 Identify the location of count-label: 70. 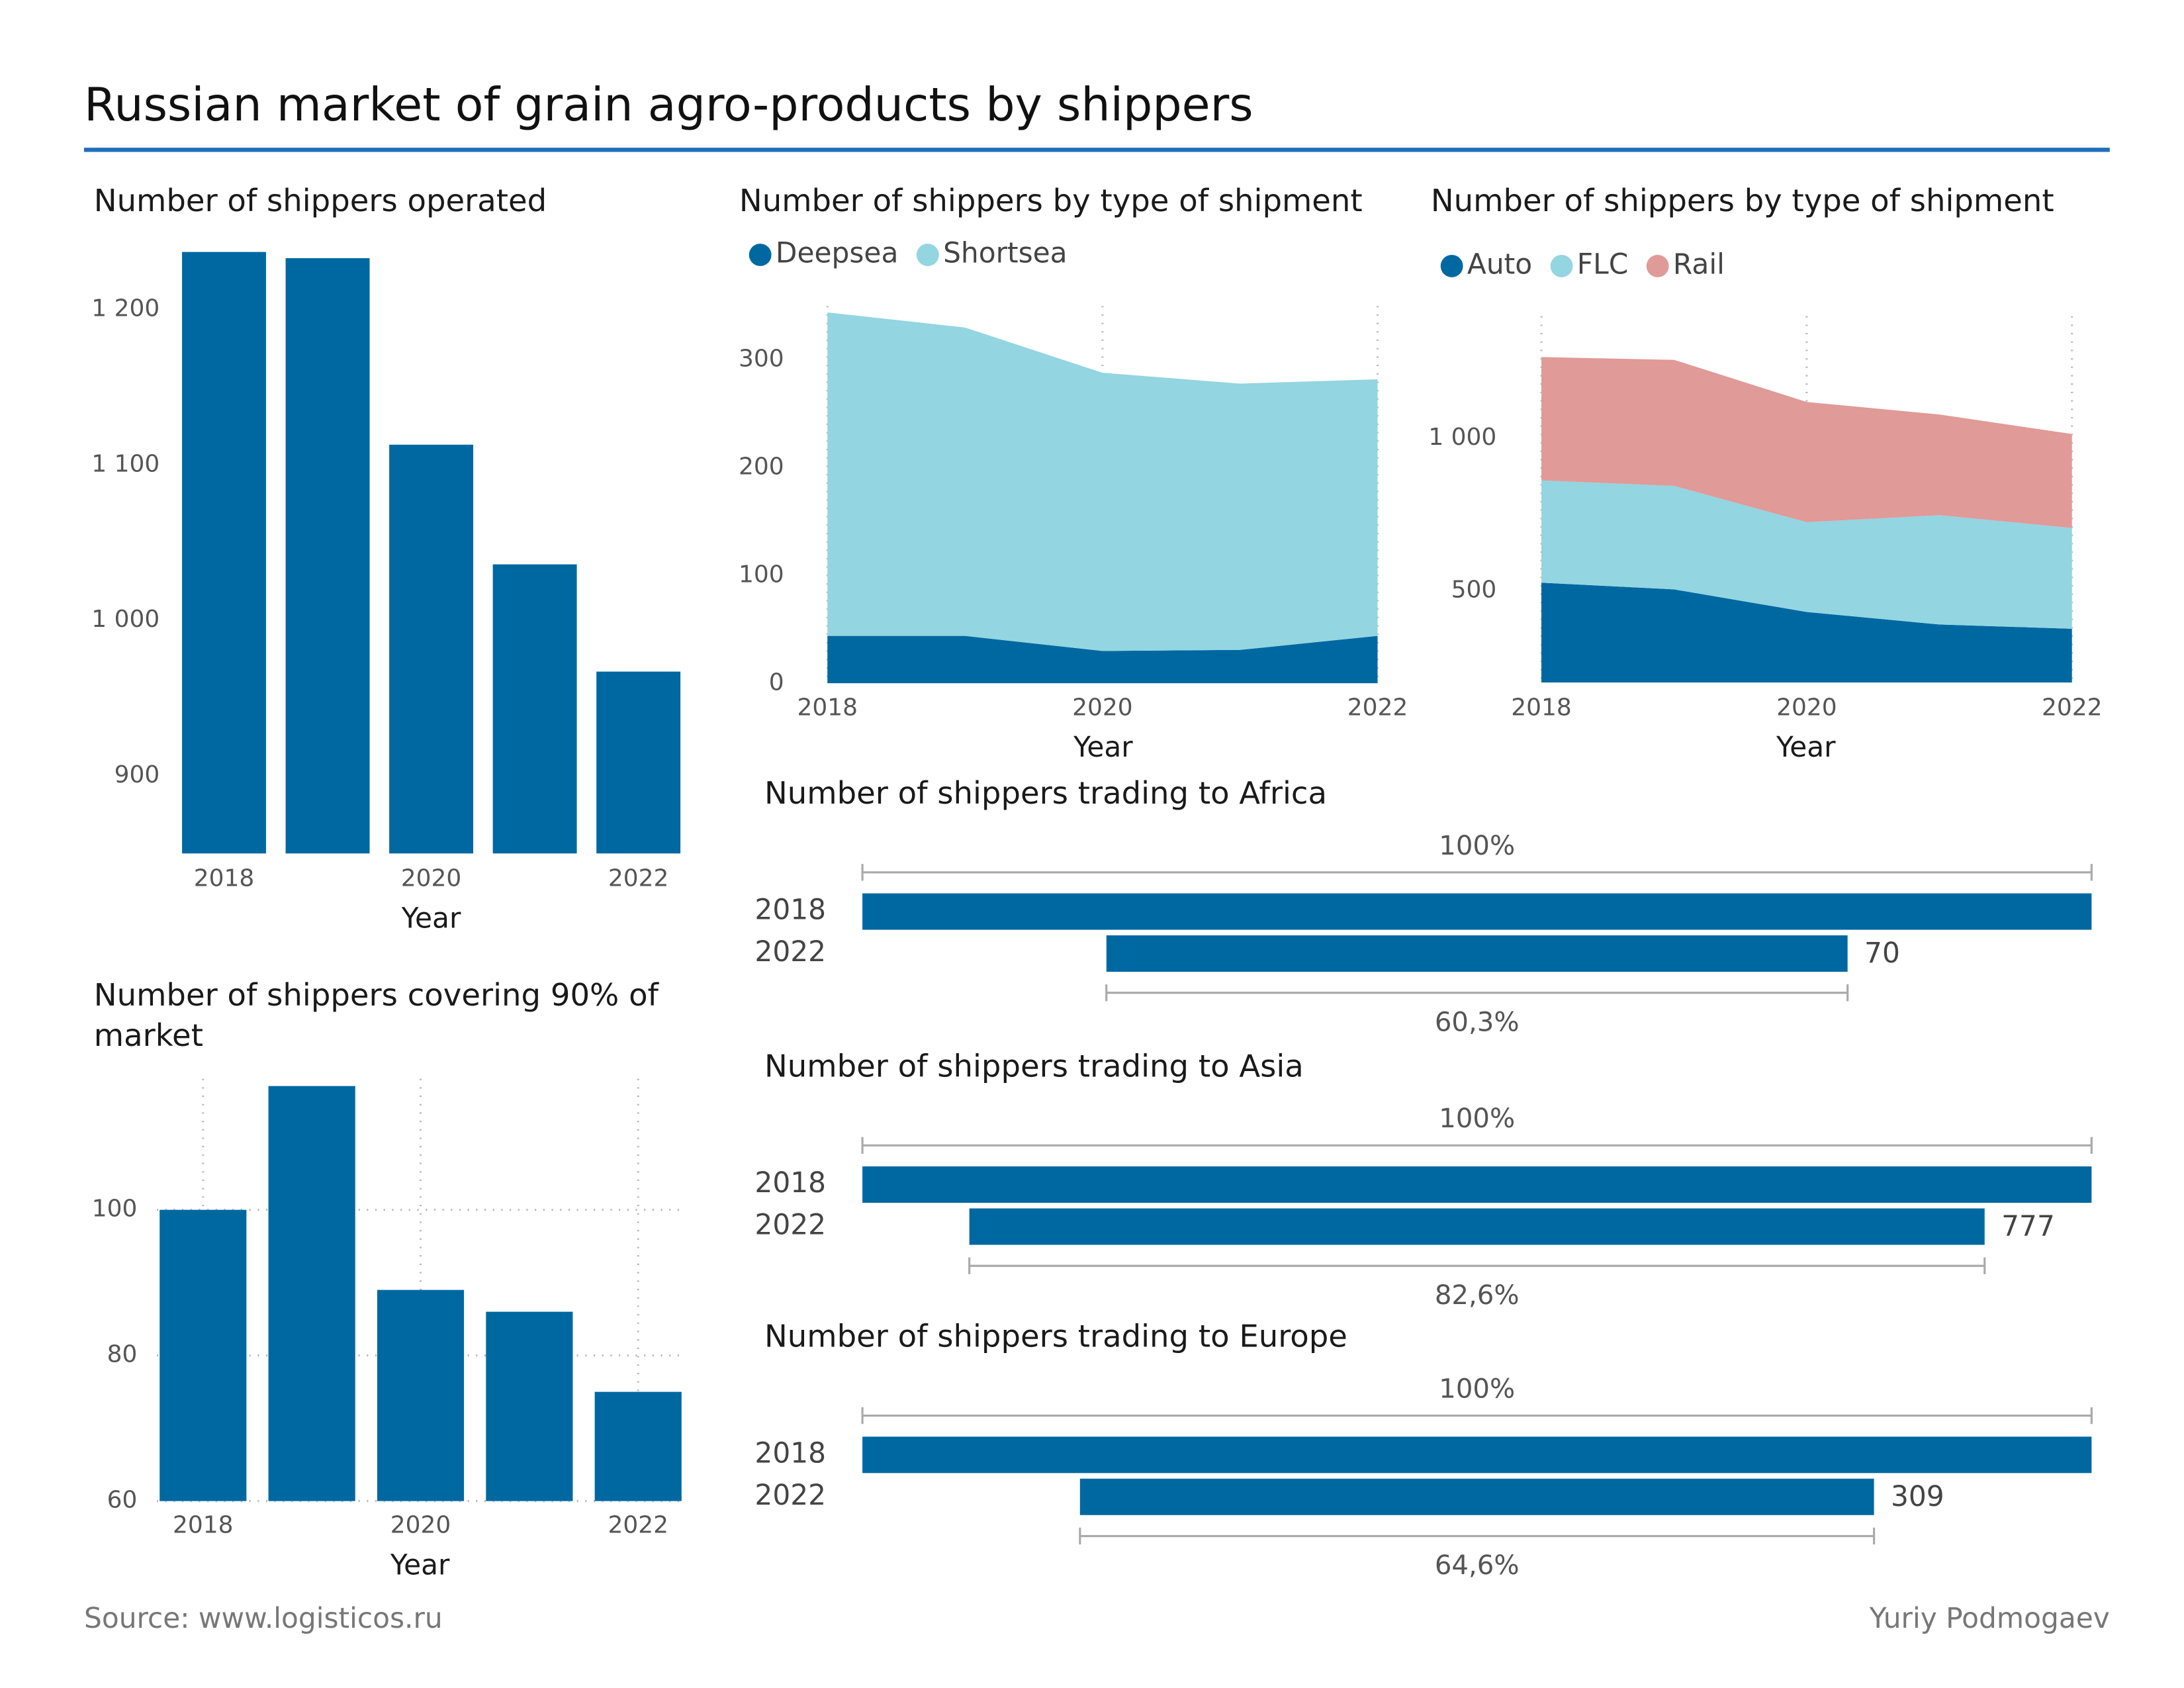
(1882, 953).